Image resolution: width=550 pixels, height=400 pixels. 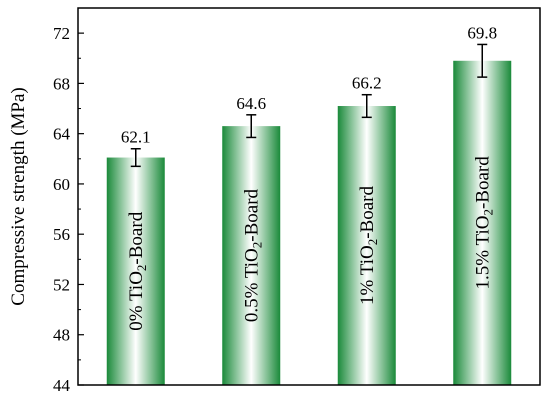 I want to click on data-label: 62.1, so click(x=136, y=137).